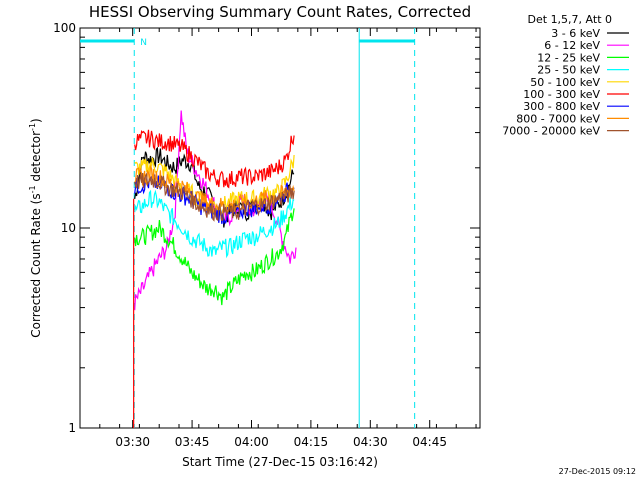  Describe the element at coordinates (32, 127) in the screenshot. I see `y-axis-label-tail-sup: -1` at that location.